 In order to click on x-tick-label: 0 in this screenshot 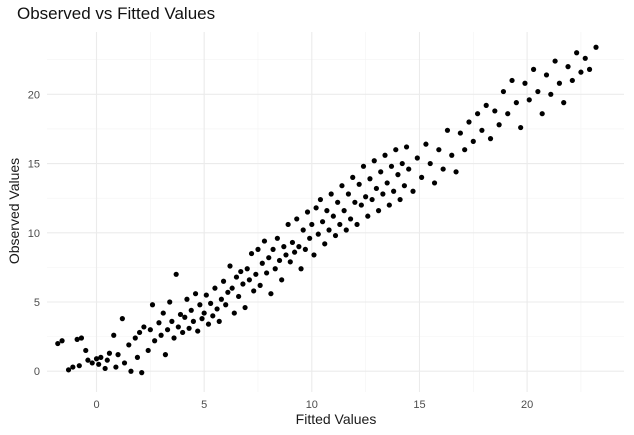, I will do `click(96, 405)`.